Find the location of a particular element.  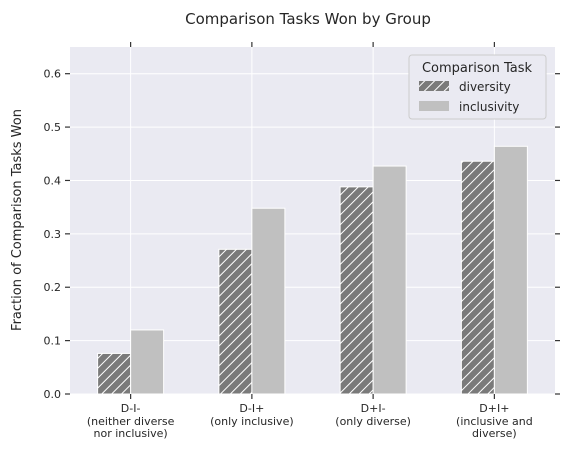

x-tick-sublabel: (neither diverse is located at coordinates (131, 421).